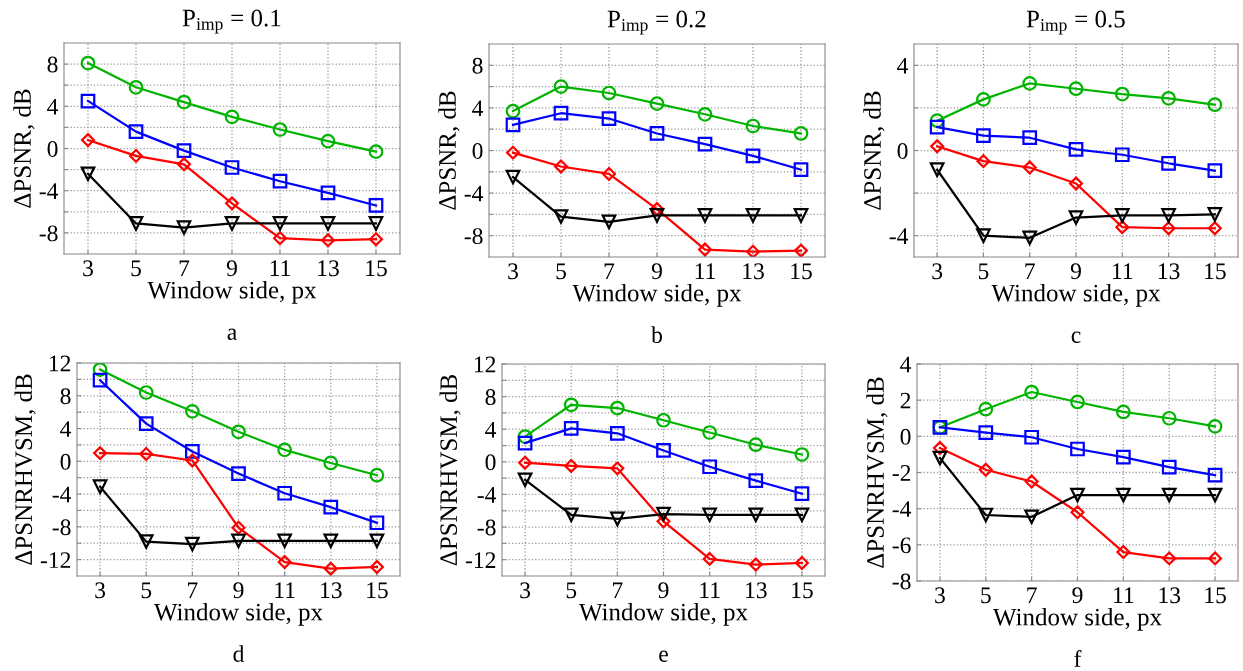  Describe the element at coordinates (232, 334) in the screenshot. I see `text: a` at that location.